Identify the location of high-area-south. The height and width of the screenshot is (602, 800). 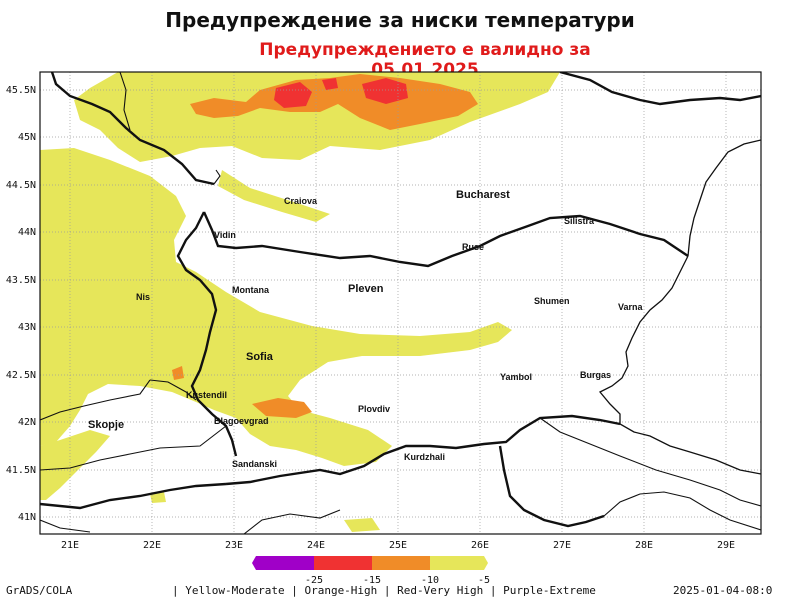
(282, 408).